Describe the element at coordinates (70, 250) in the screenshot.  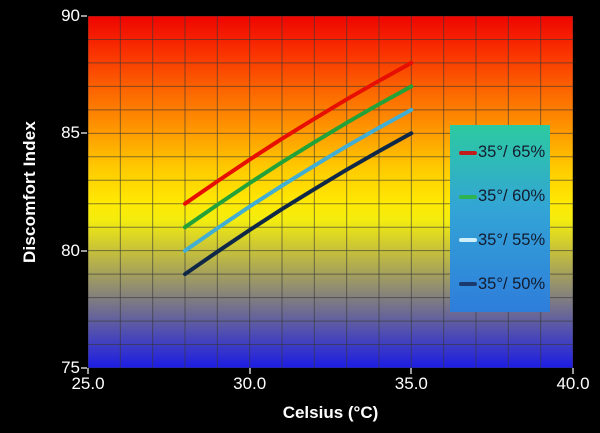
I see `y-tick-label-80: 80` at that location.